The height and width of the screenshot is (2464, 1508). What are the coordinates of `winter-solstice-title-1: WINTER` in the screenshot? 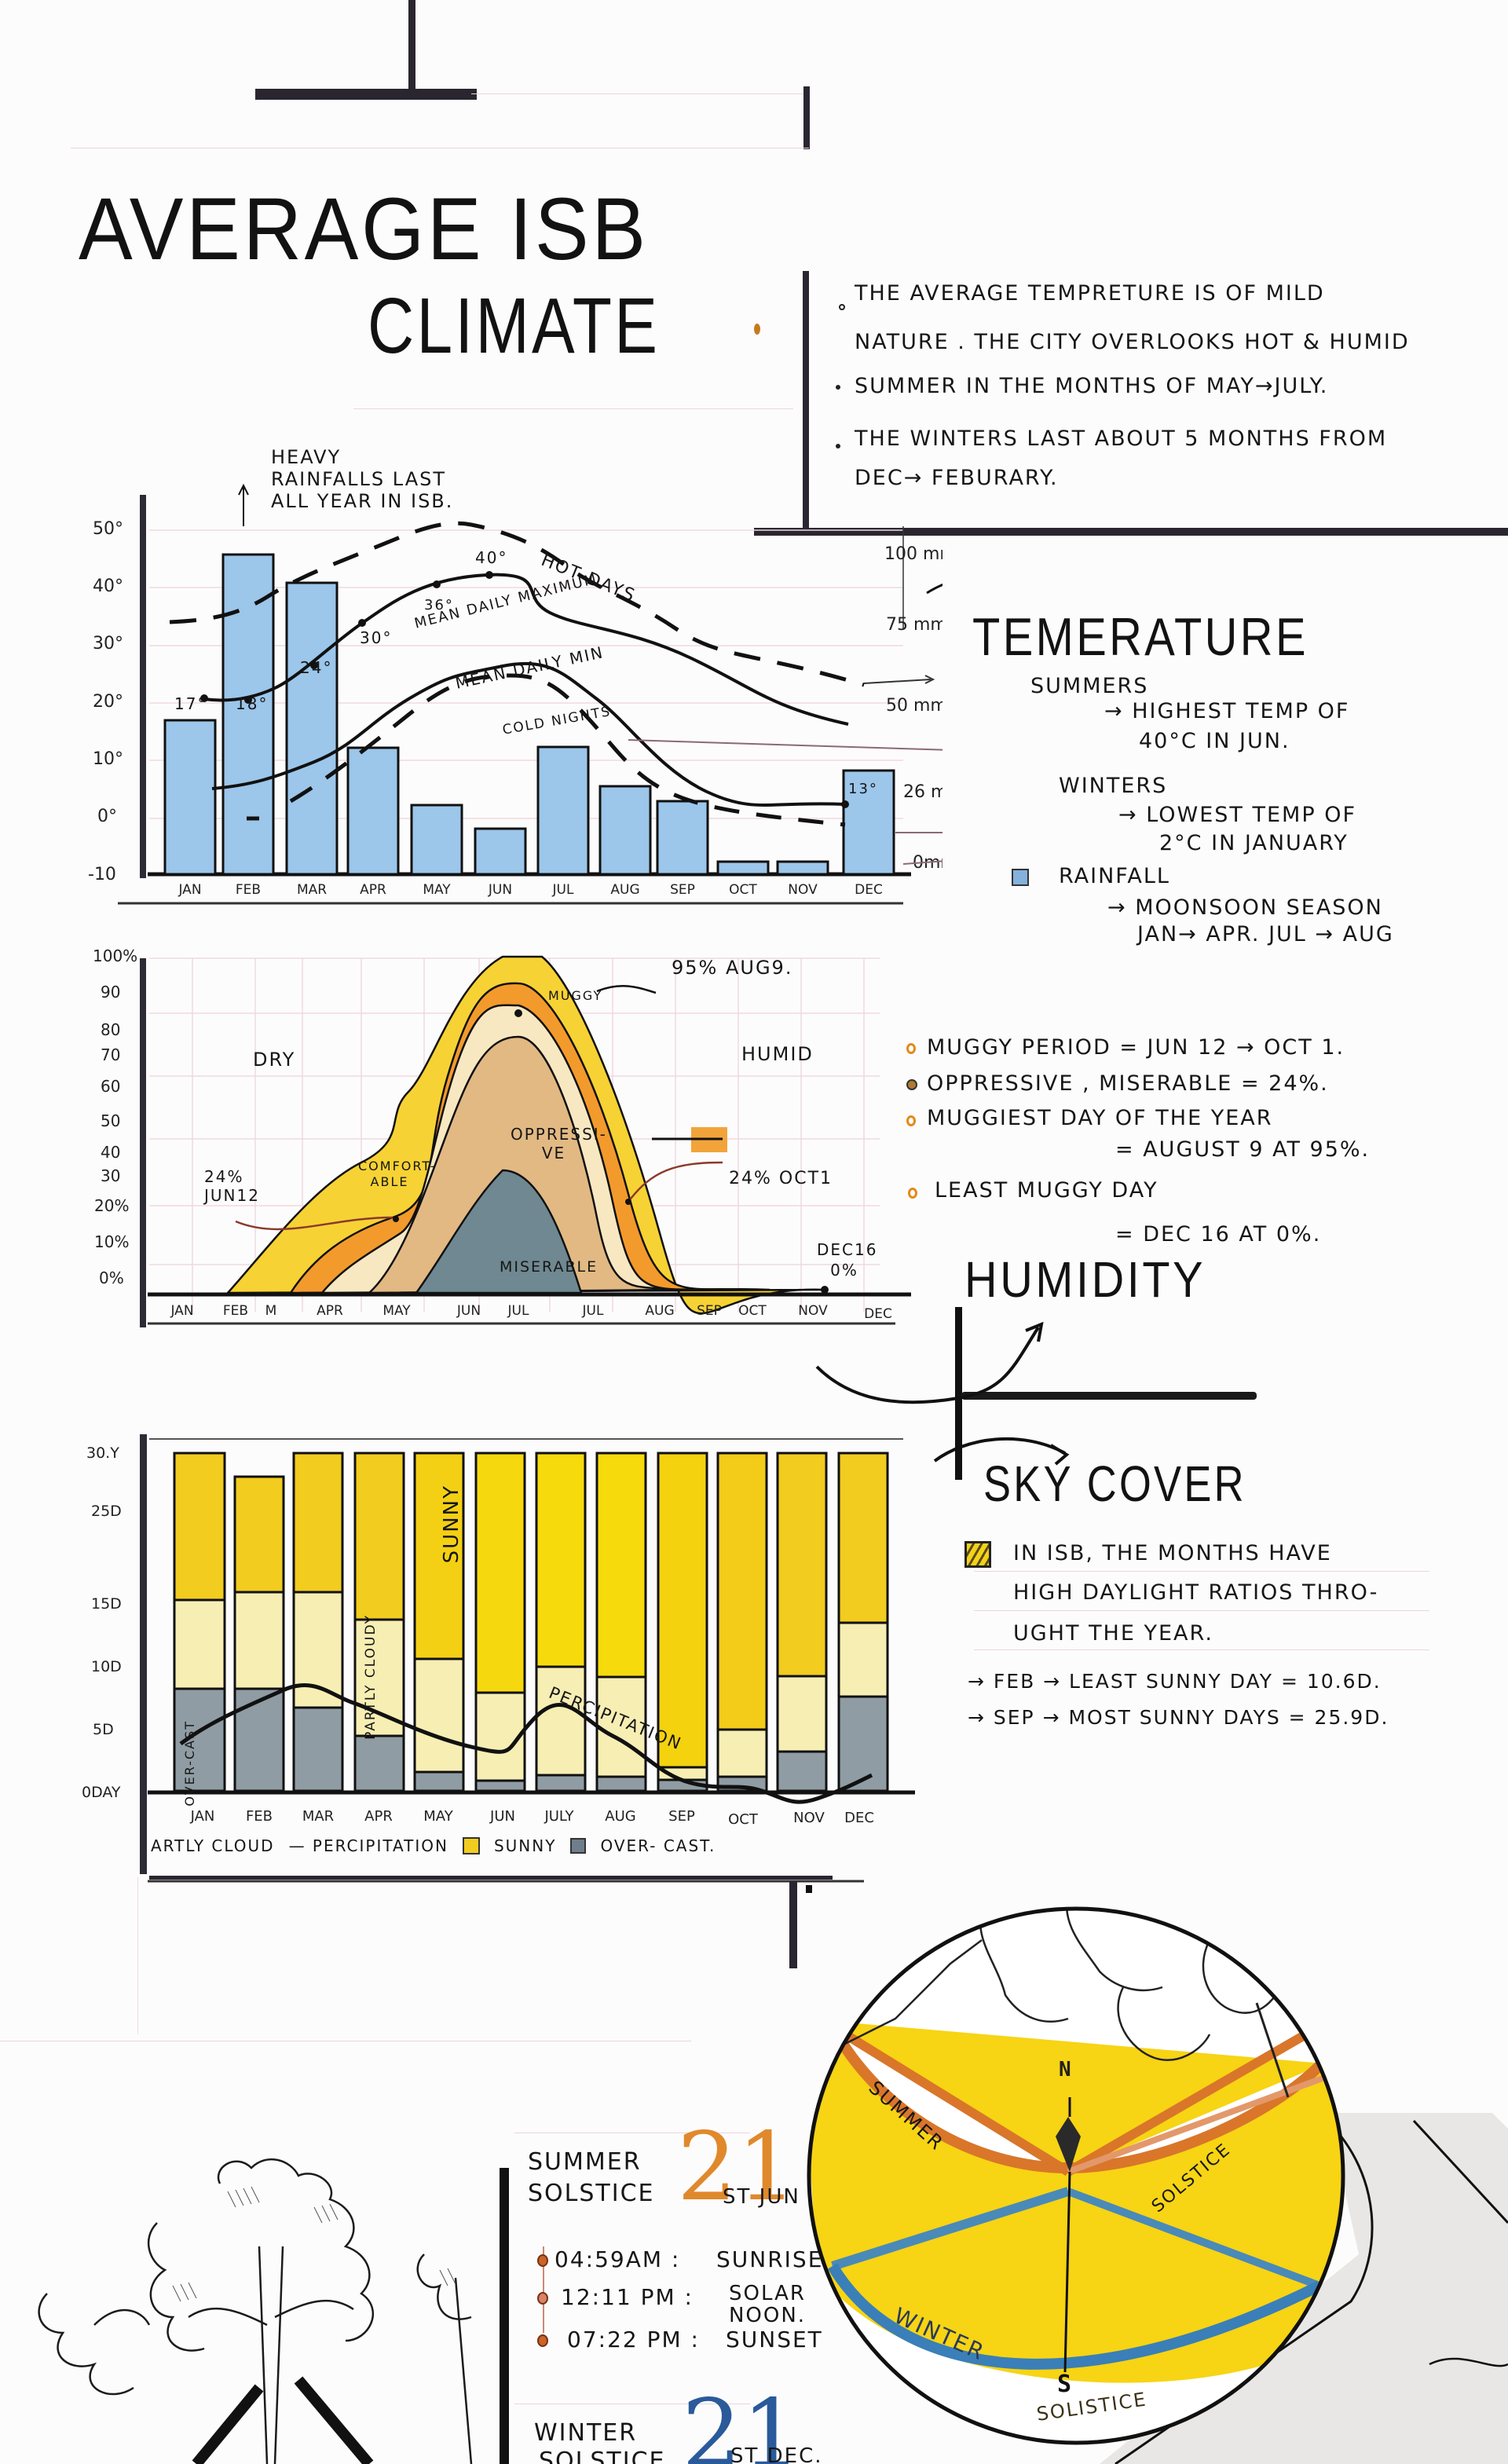 It's located at (586, 2433).